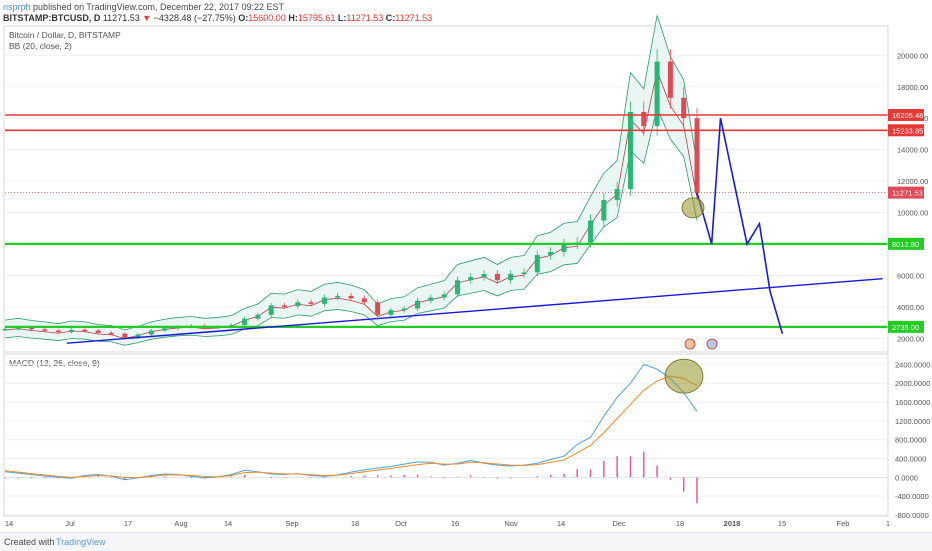  What do you see at coordinates (910, 440) in the screenshot?
I see `macd-tick-label: 800.0000` at bounding box center [910, 440].